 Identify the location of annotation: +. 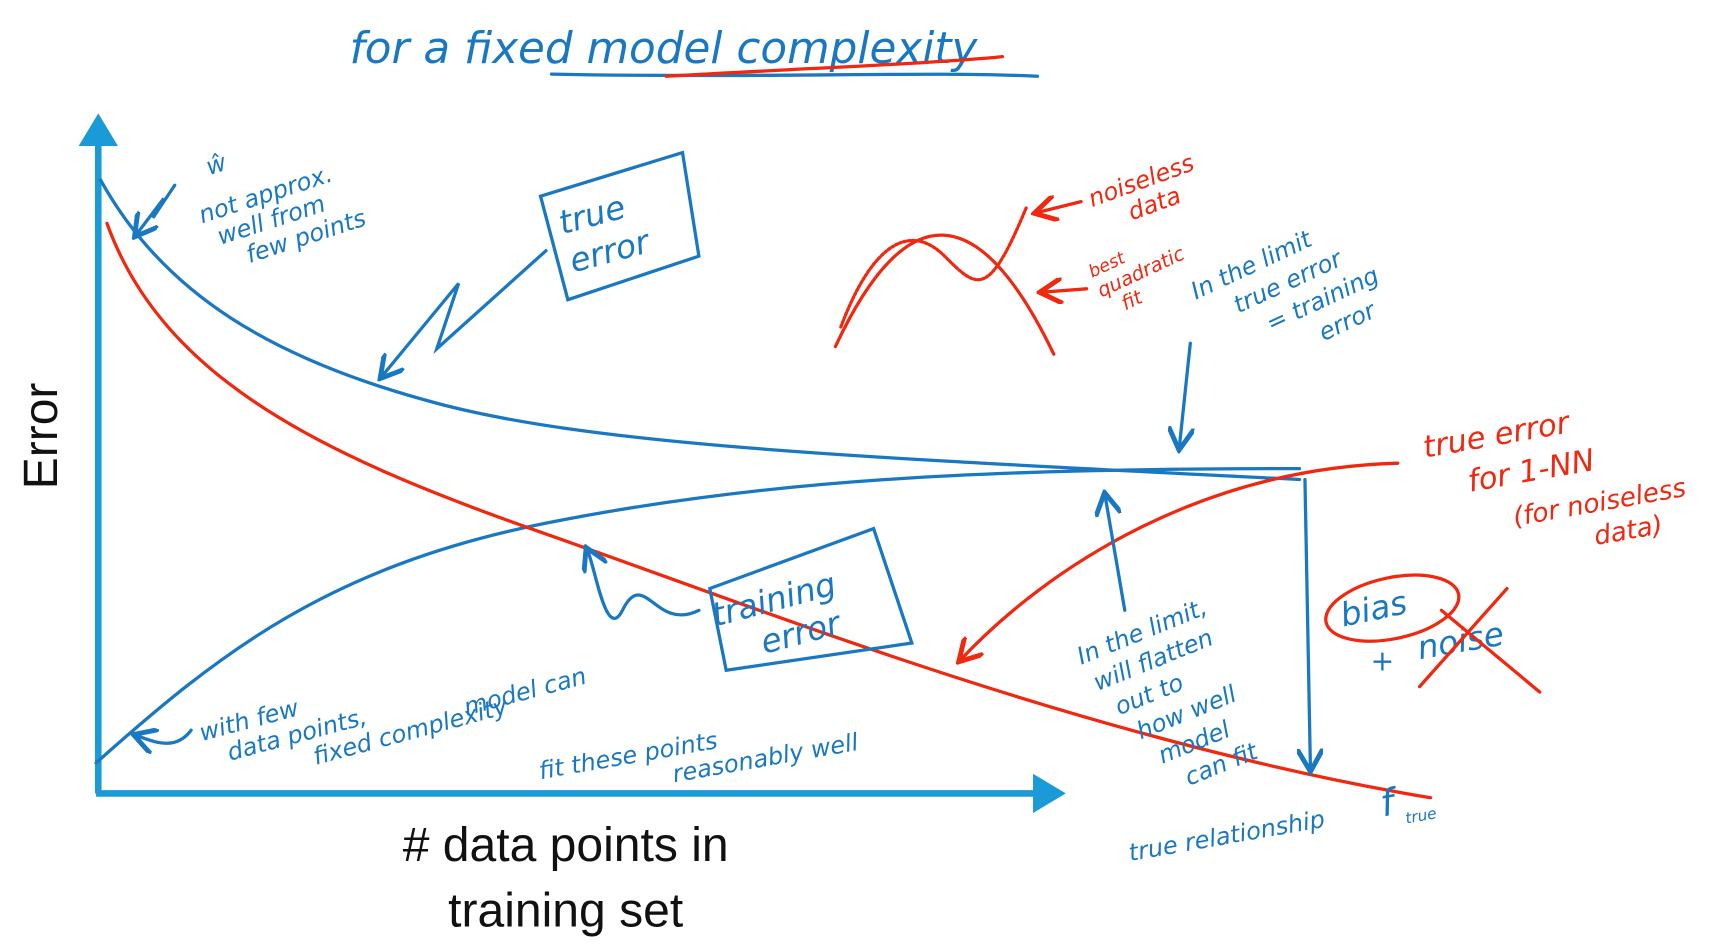
(1382, 660).